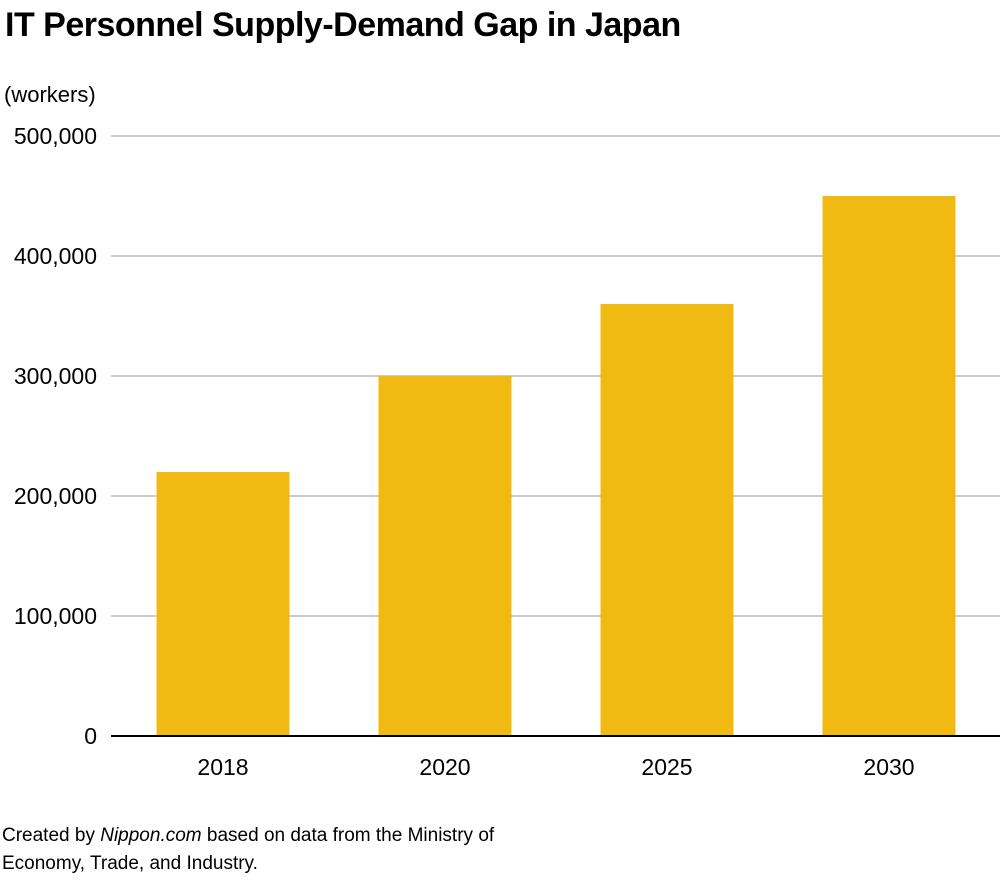 This screenshot has width=1000, height=880. What do you see at coordinates (55, 496) in the screenshot?
I see `y-tick-label: 200,000` at bounding box center [55, 496].